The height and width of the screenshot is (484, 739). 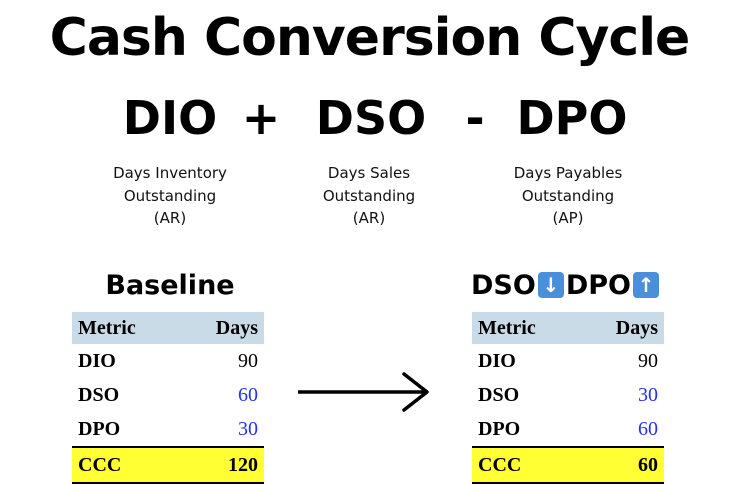 What do you see at coordinates (572, 118) in the screenshot?
I see `formula-term-dpo: DPO` at bounding box center [572, 118].